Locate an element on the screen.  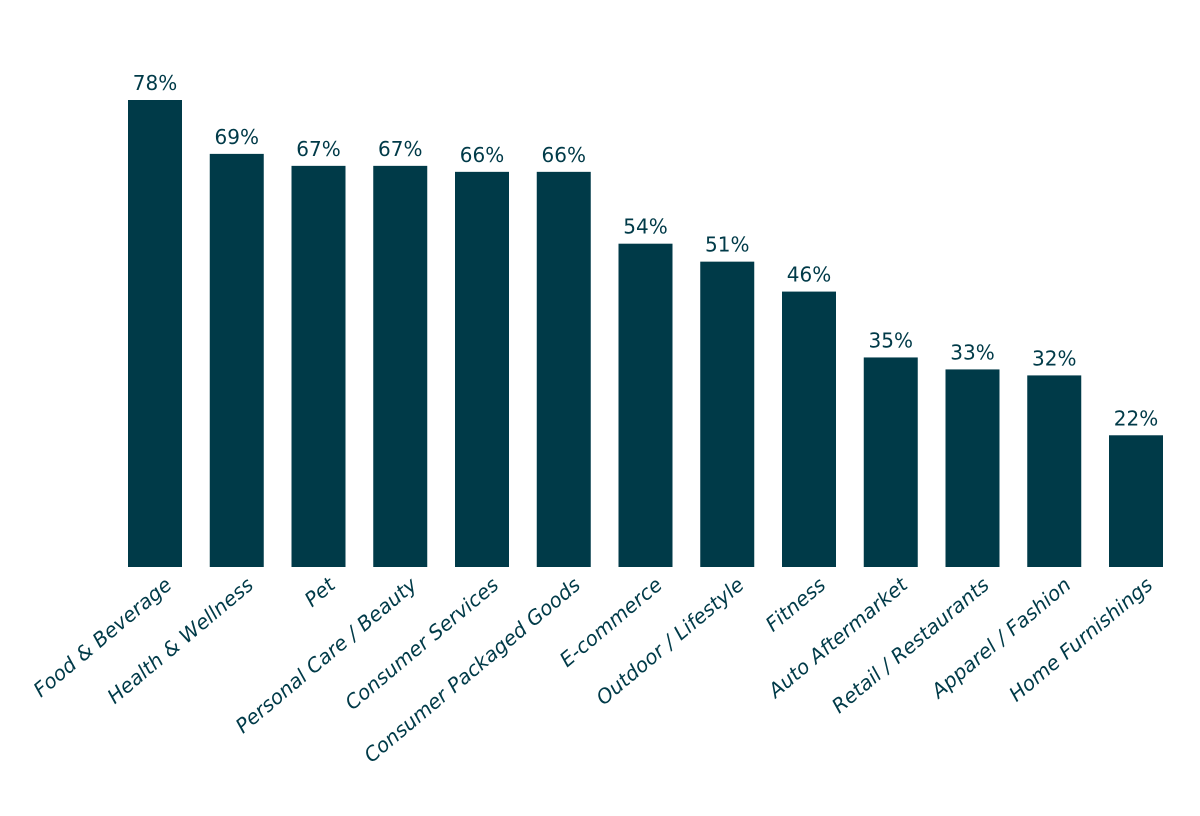
value-label-consumer-packaged-goods: 66% is located at coordinates (564, 155).